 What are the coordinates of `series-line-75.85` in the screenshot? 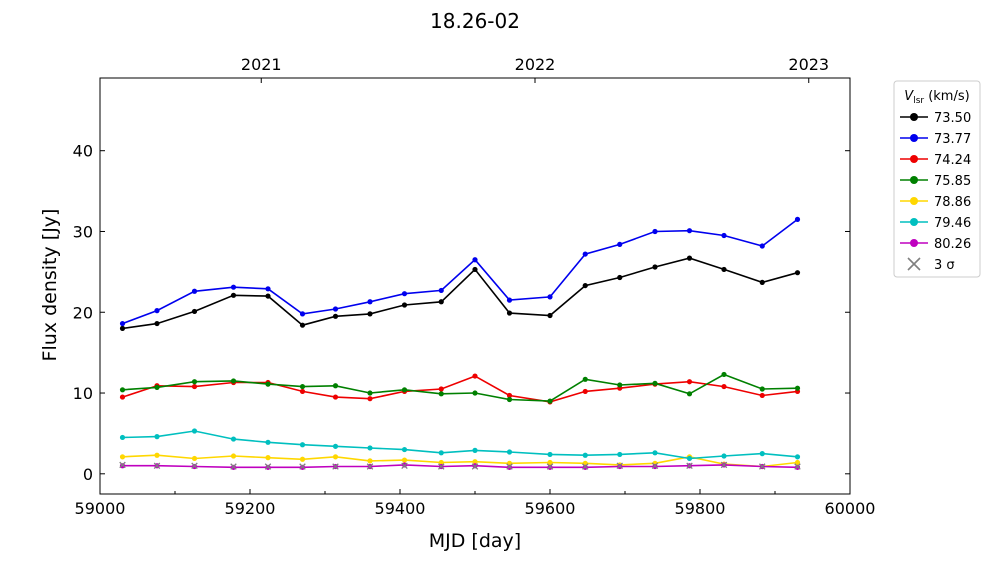 It's located at (460, 387).